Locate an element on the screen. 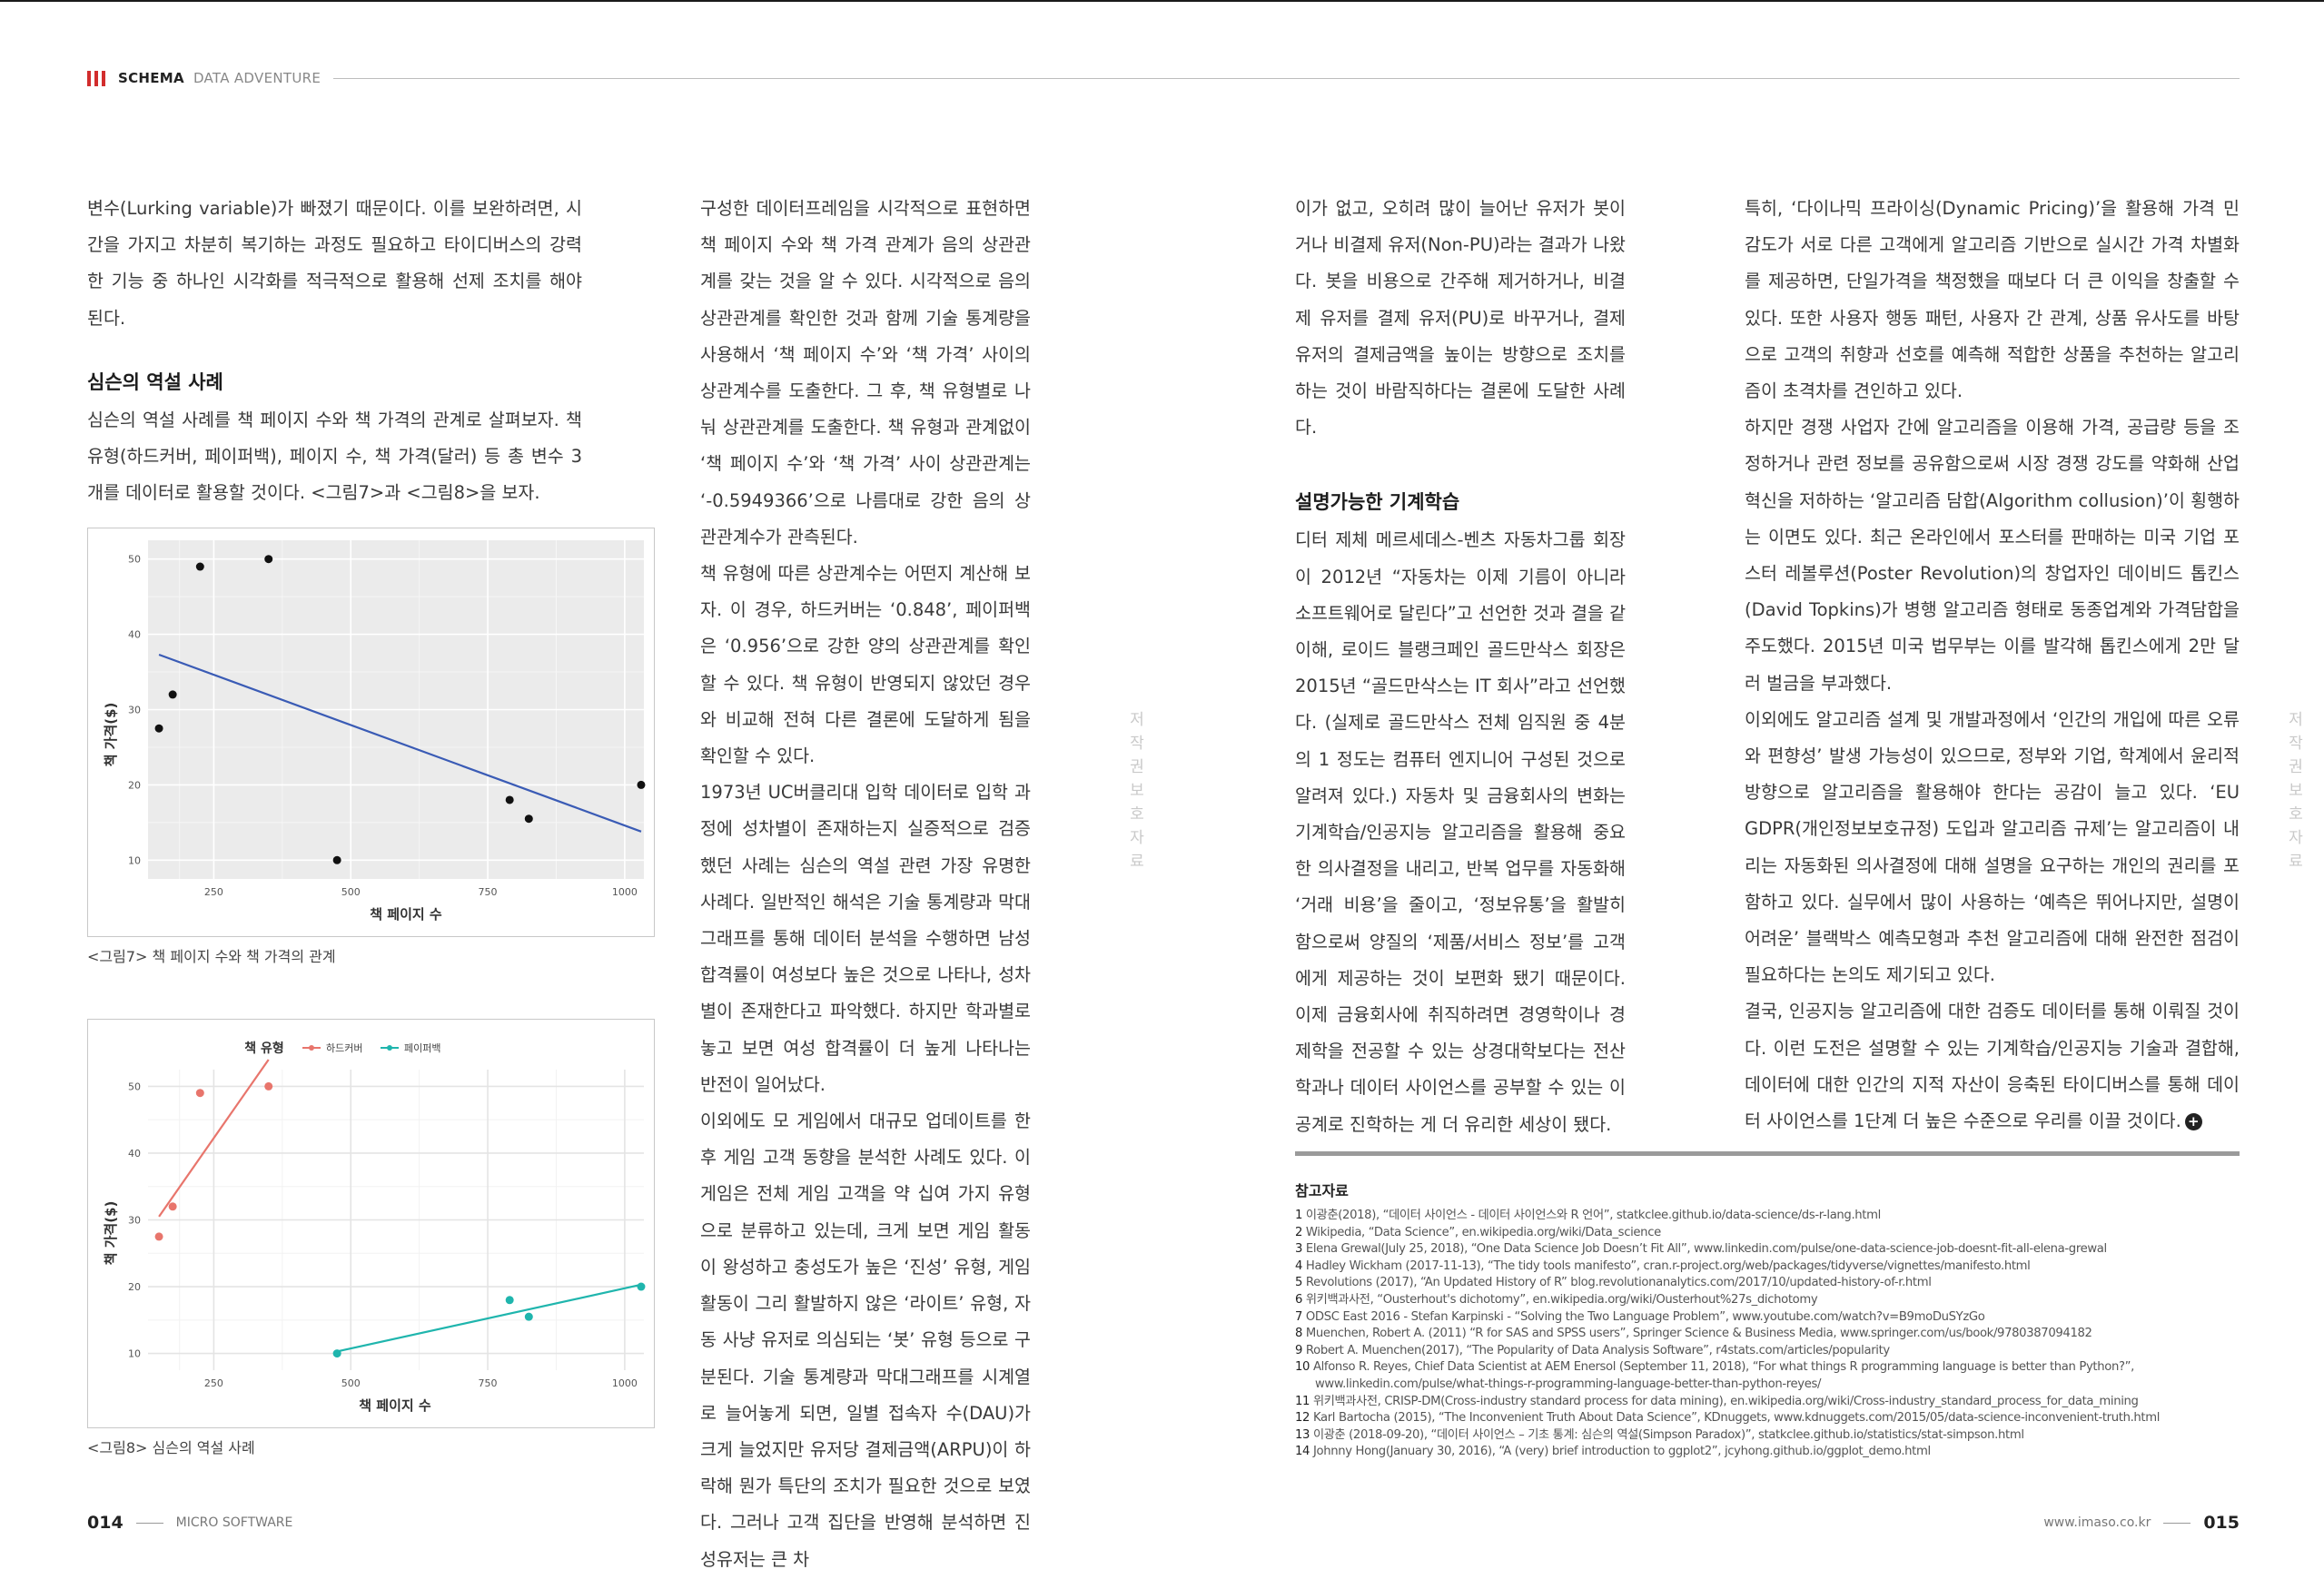 The height and width of the screenshot is (1589, 2324). figure-7-chart: 10 20 30 40 50 250 500 750 1000 책 가격($) 책 페이지 수 is located at coordinates (374, 731).